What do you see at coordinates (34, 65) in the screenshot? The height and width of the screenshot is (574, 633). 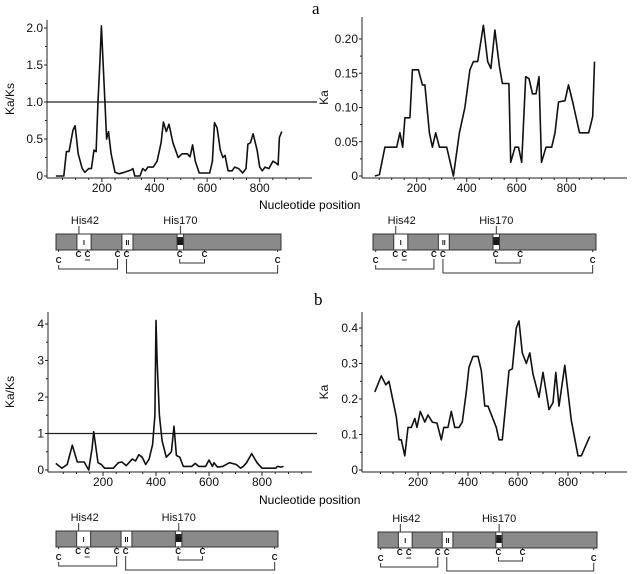 I see `y-tick-label: 1.5` at bounding box center [34, 65].